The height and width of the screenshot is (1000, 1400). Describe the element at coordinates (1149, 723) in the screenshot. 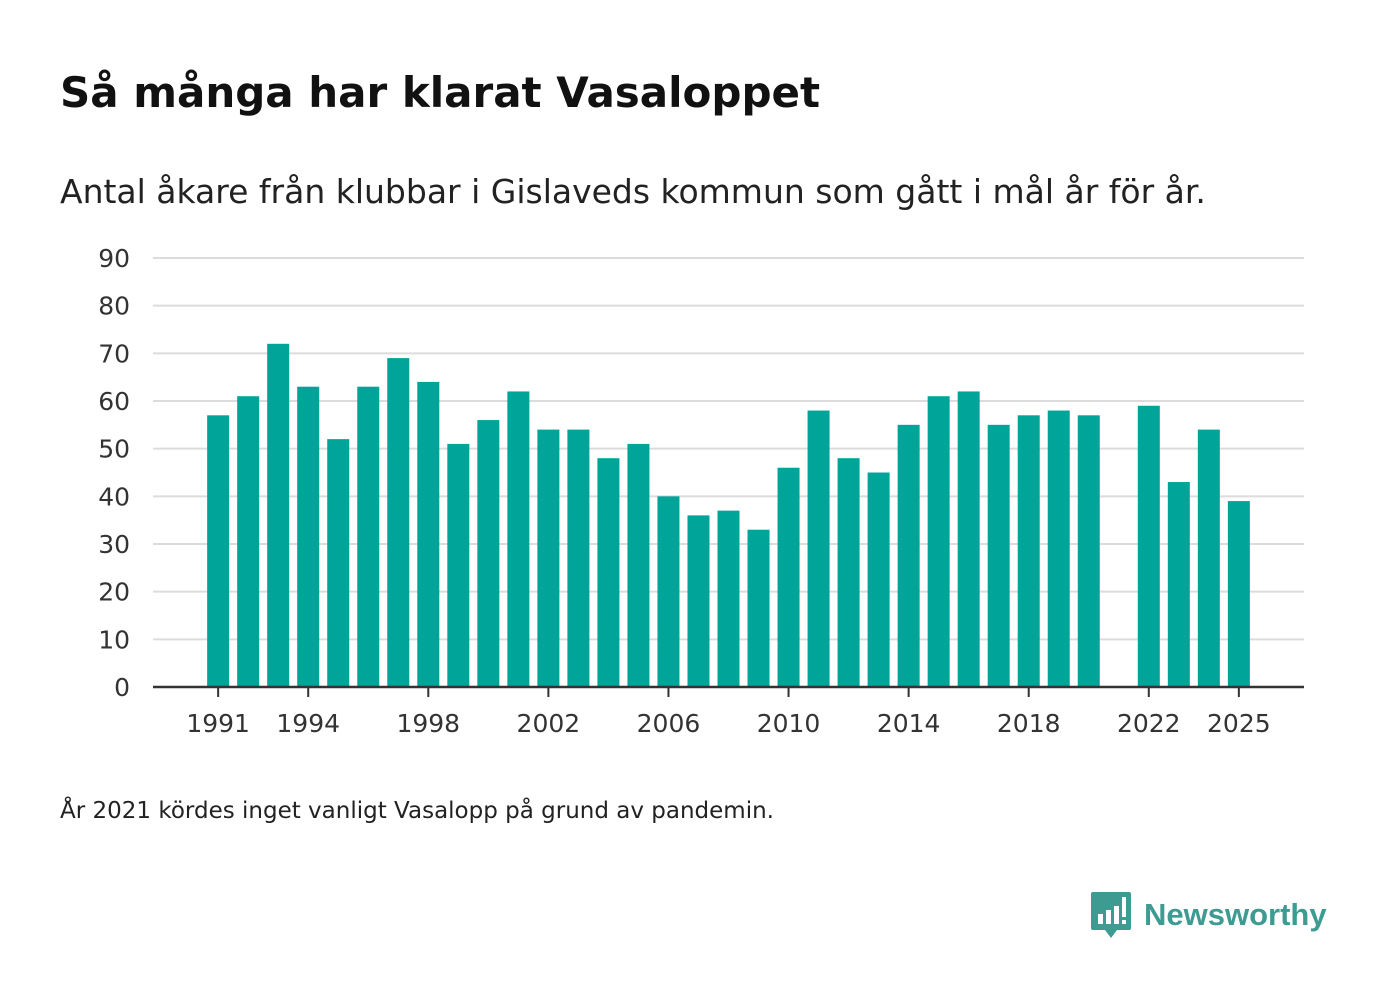

I see `x-tick-label: 2022` at that location.